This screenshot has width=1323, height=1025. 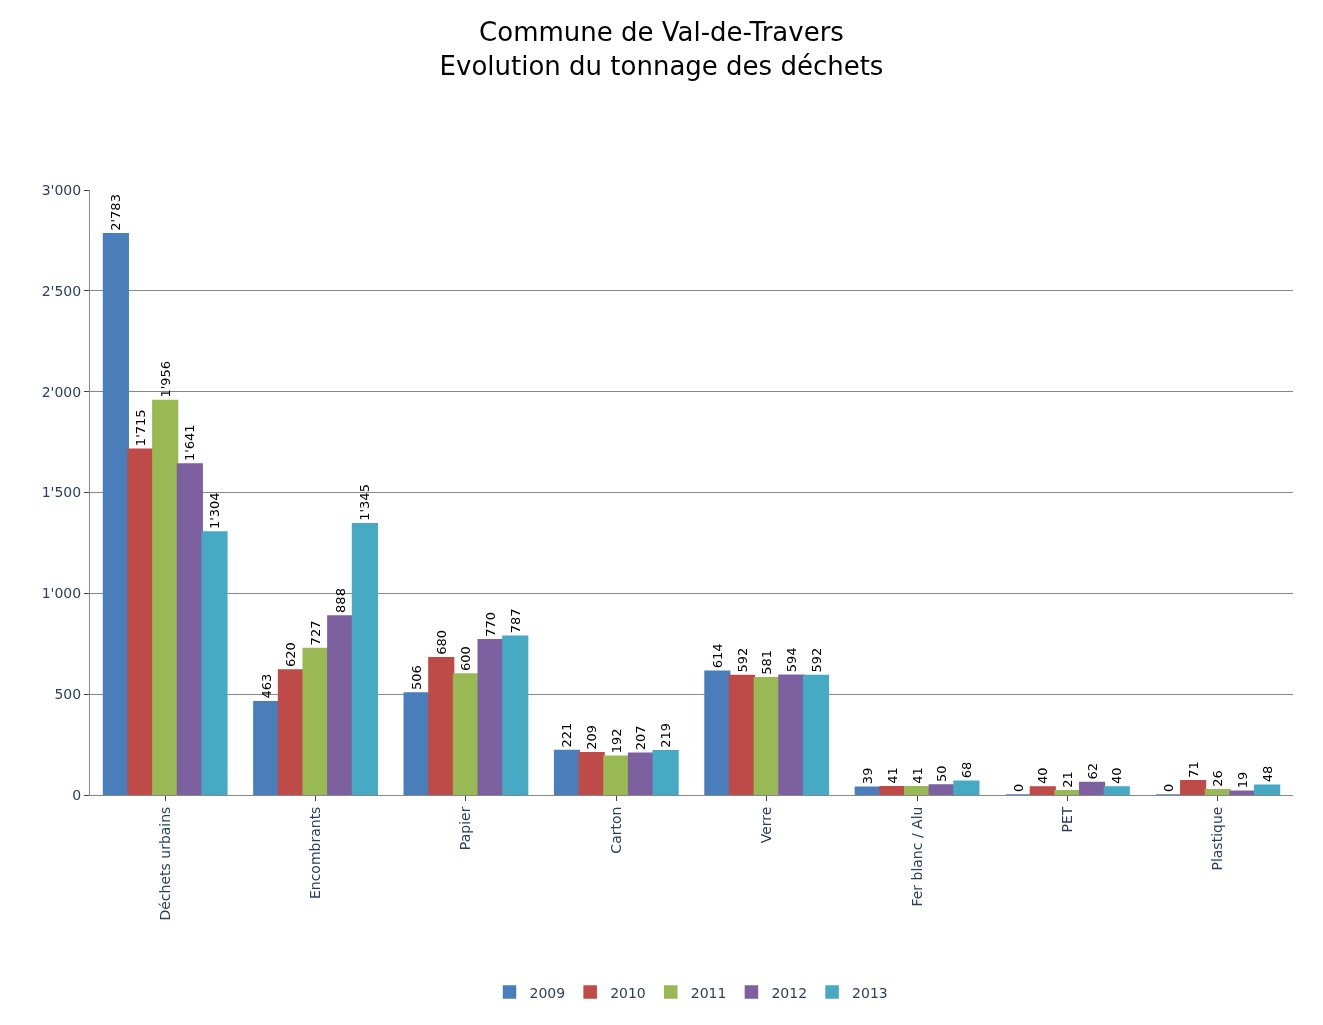 I want to click on data-label: 48, so click(x=1267, y=774).